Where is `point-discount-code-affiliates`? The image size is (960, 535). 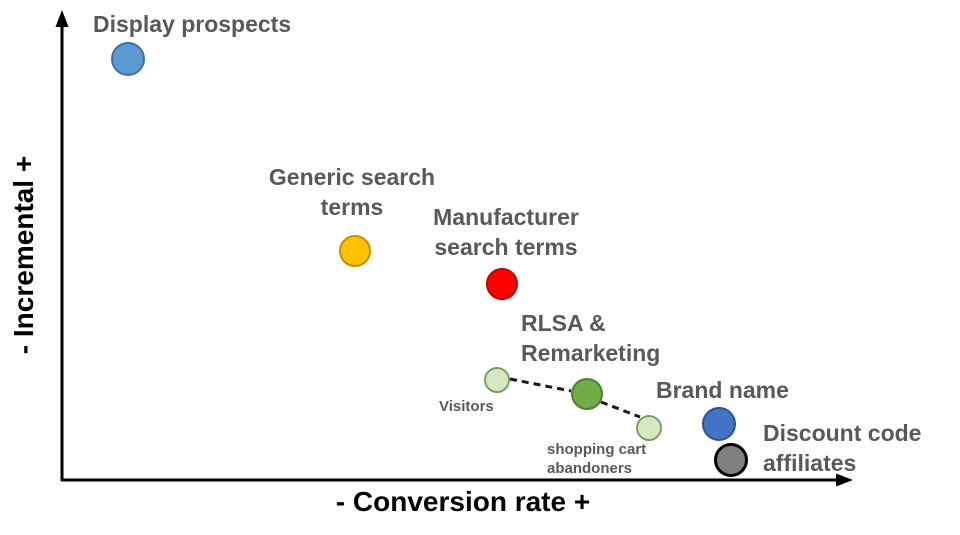
point-discount-code-affiliates is located at coordinates (731, 460).